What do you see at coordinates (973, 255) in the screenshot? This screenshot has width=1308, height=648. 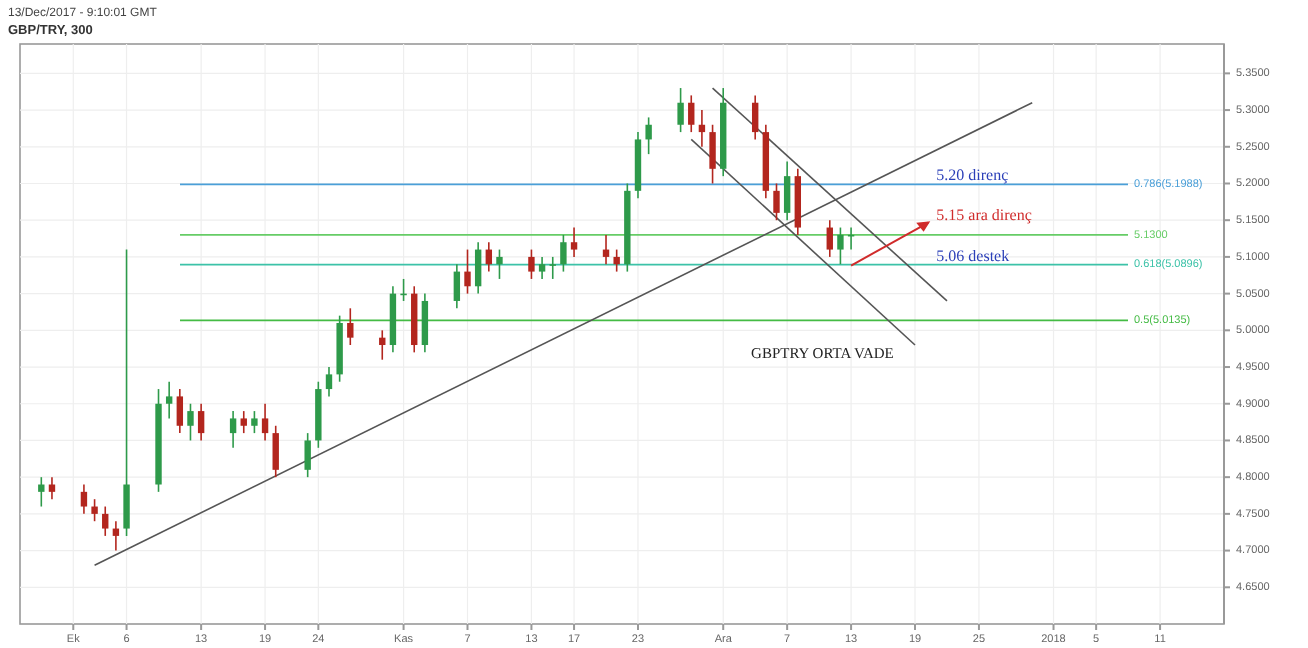 I see `annotation: 5.06 destek` at bounding box center [973, 255].